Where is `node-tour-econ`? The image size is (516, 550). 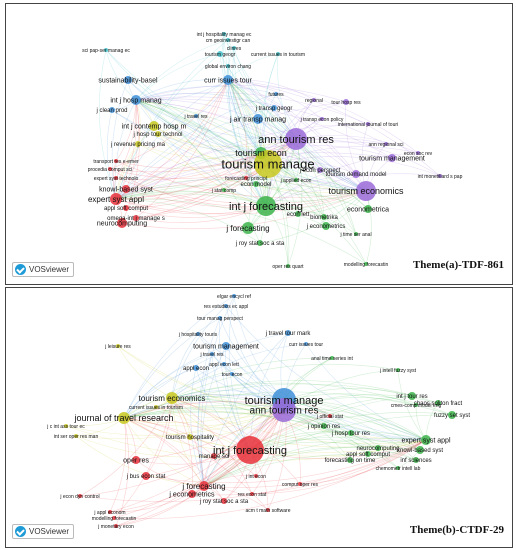 node-tour-econ is located at coordinates (232, 374).